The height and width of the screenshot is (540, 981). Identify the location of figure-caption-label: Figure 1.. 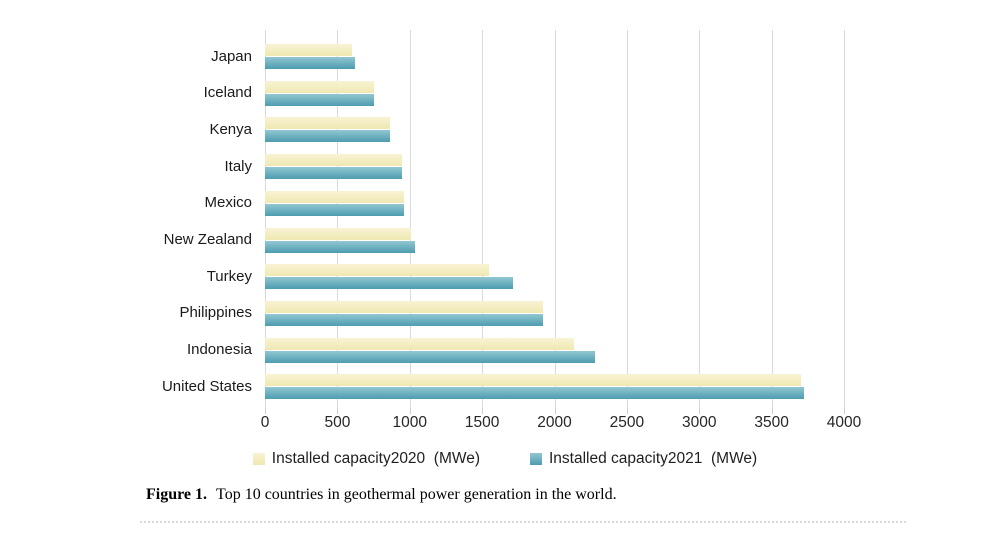
(177, 494).